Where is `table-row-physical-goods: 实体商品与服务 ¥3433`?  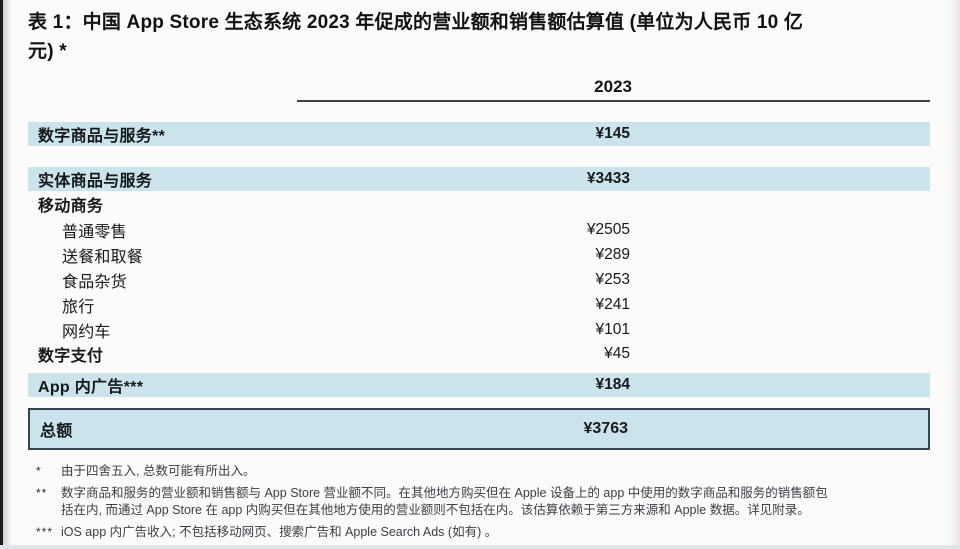 table-row-physical-goods: 实体商品与服务 ¥3433 is located at coordinates (479, 179).